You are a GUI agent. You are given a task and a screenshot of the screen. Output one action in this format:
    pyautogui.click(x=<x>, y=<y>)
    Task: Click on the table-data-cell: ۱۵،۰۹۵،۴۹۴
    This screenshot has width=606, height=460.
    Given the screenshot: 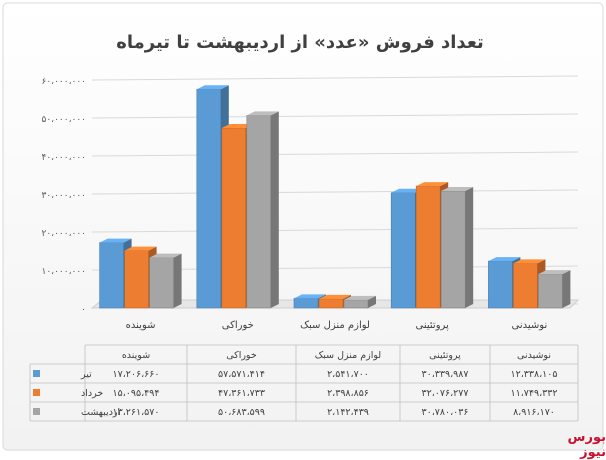 What is the action you would take?
    pyautogui.click(x=136, y=393)
    